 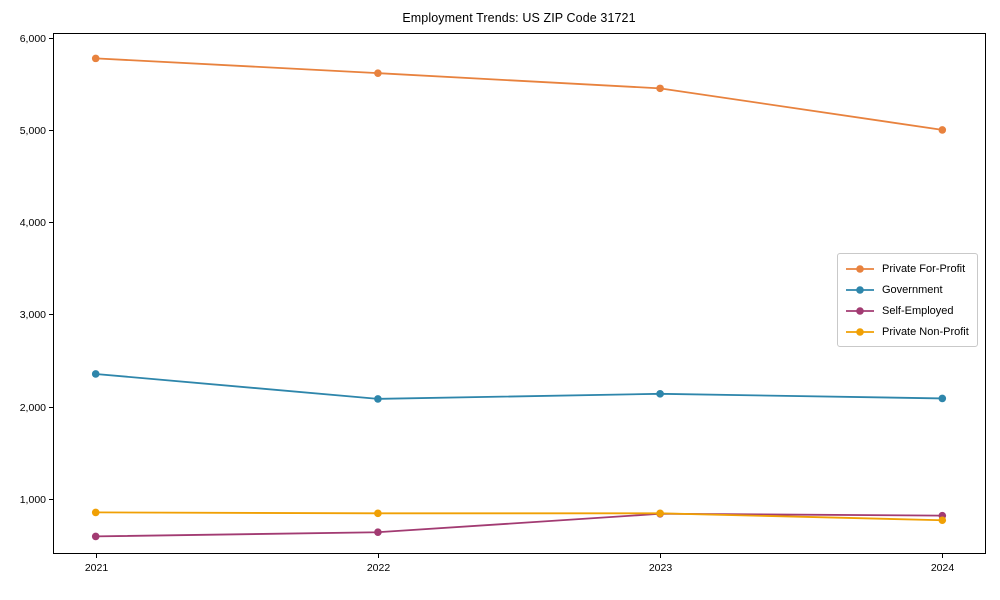 I want to click on legend-label: Private For-Profit, so click(x=924, y=268).